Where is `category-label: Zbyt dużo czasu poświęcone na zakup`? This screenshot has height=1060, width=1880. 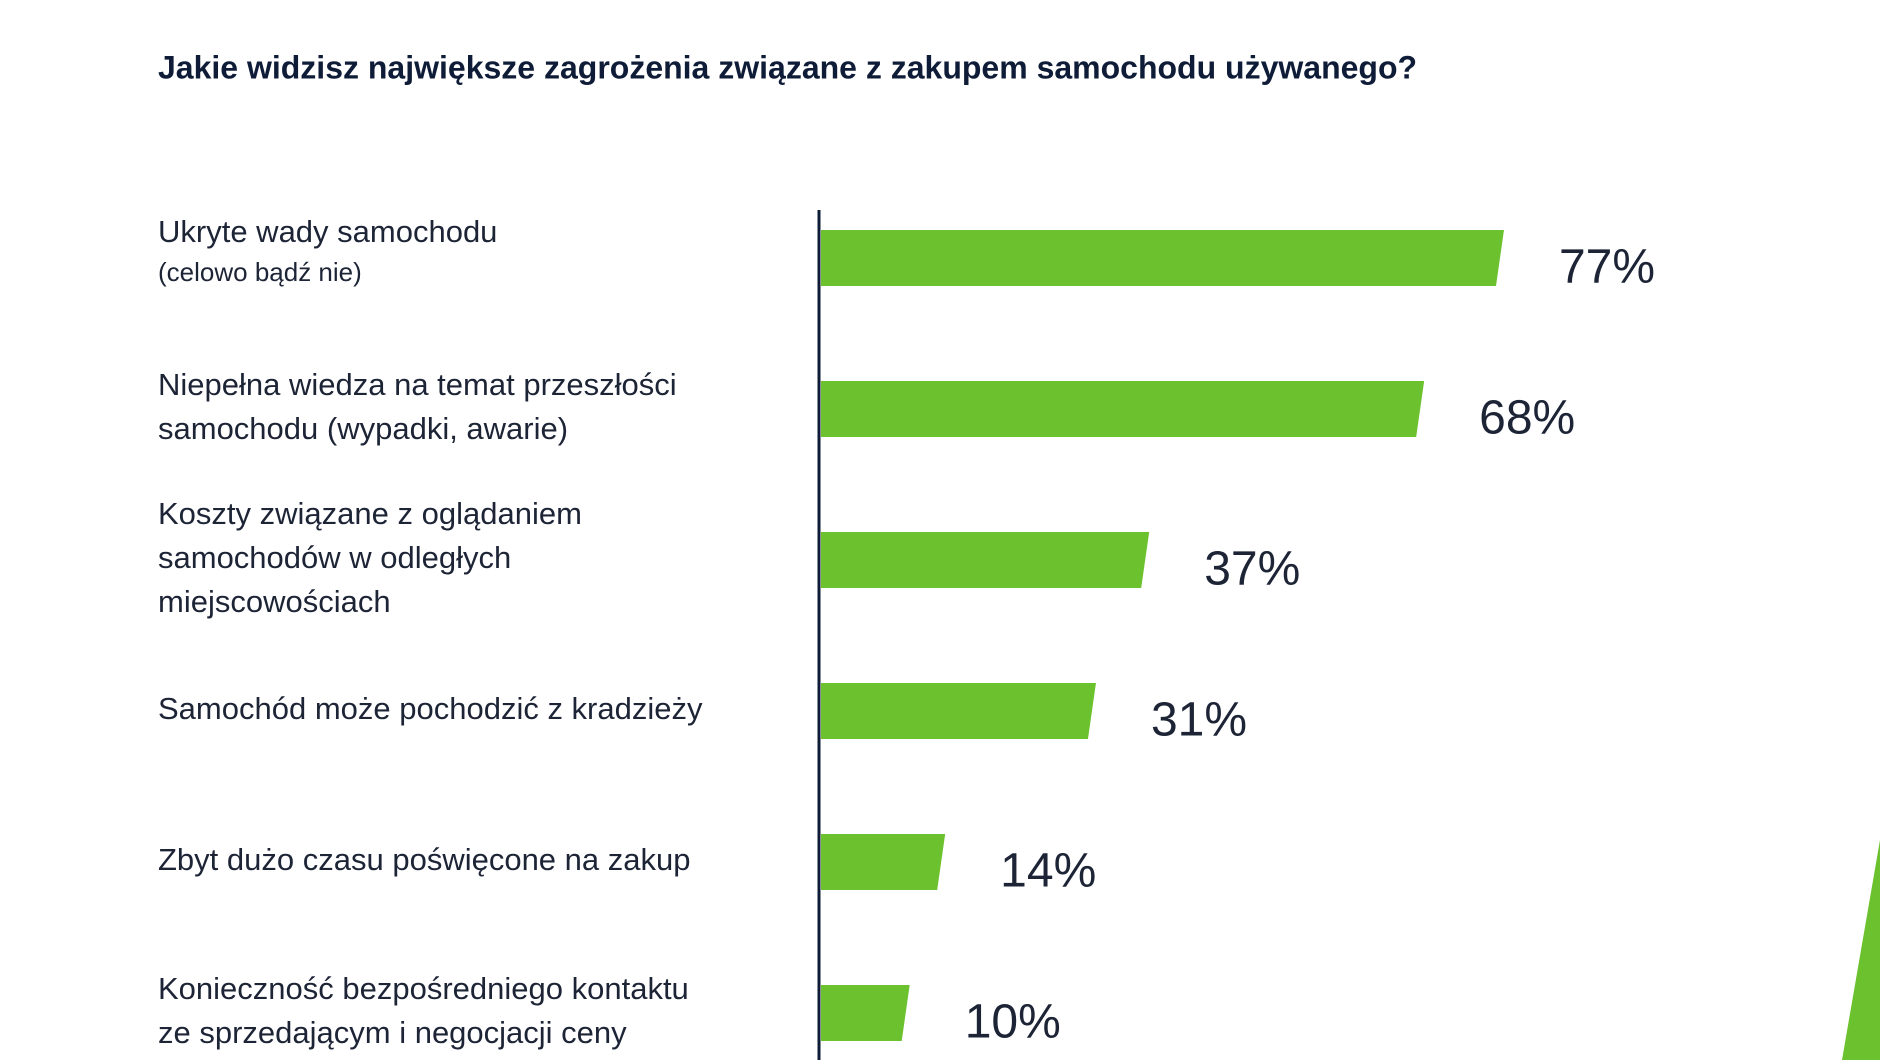 category-label: Zbyt dużo czasu poświęcone na zakup is located at coordinates (424, 859).